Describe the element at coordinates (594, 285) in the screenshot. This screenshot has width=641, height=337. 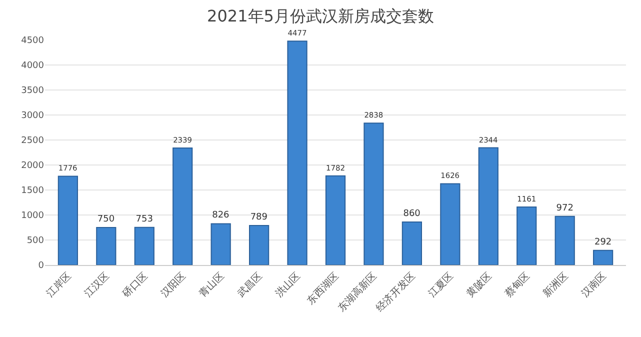
I see `x-tick-label: 汉南区` at that location.